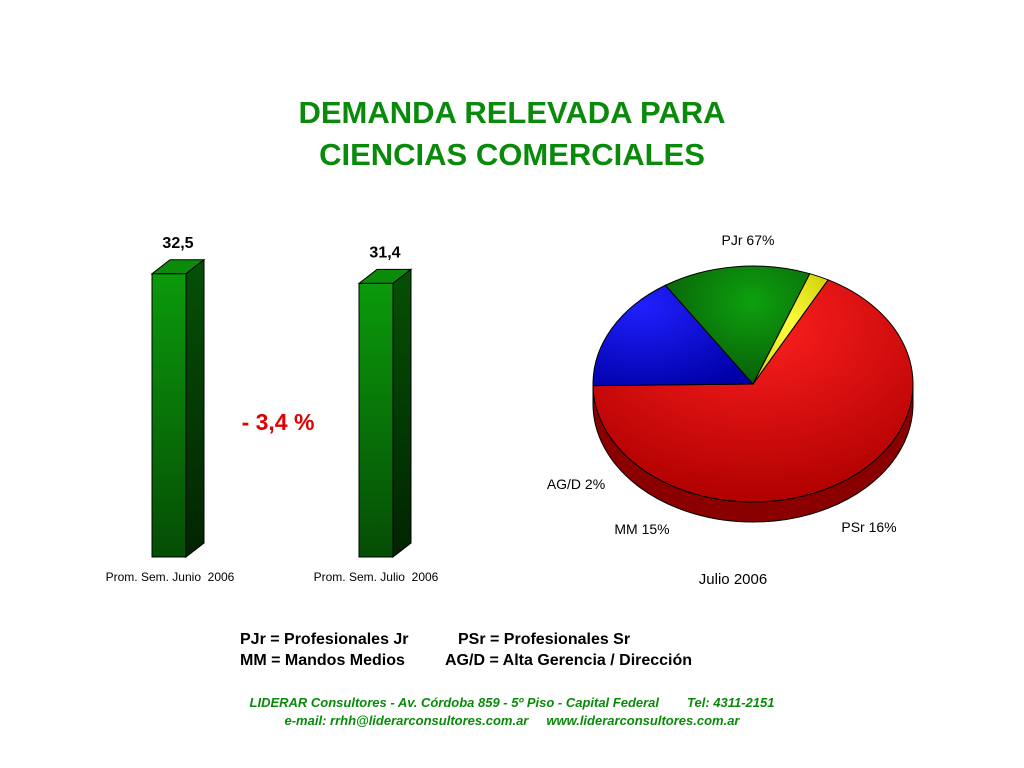  What do you see at coordinates (569, 660) in the screenshot?
I see `legend-agd: AG/D = Alta Gerencia / Dirección` at bounding box center [569, 660].